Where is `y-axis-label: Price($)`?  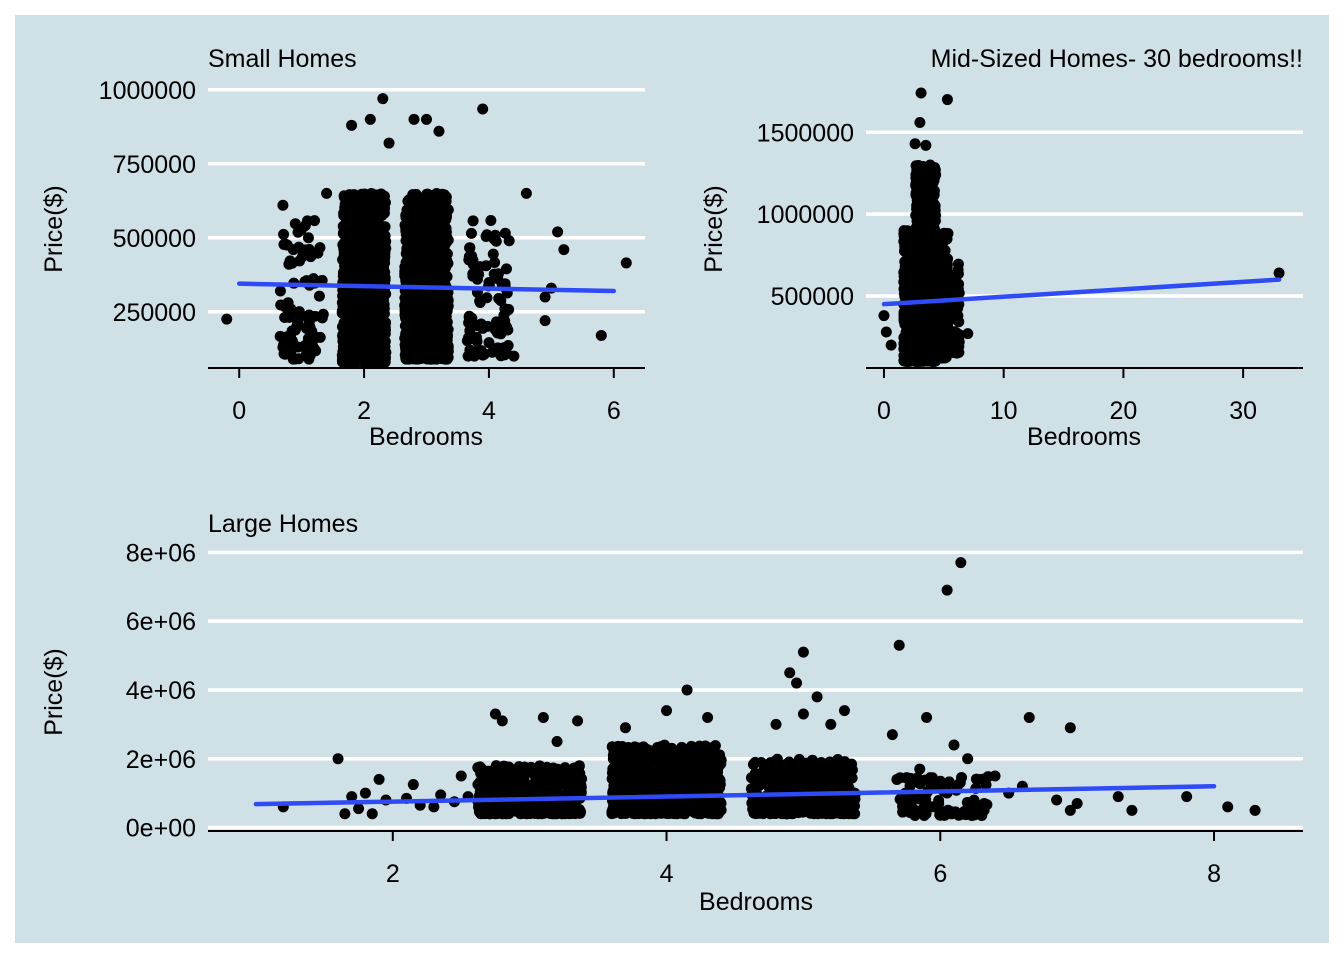 y-axis-label: Price($) is located at coordinates (54, 229).